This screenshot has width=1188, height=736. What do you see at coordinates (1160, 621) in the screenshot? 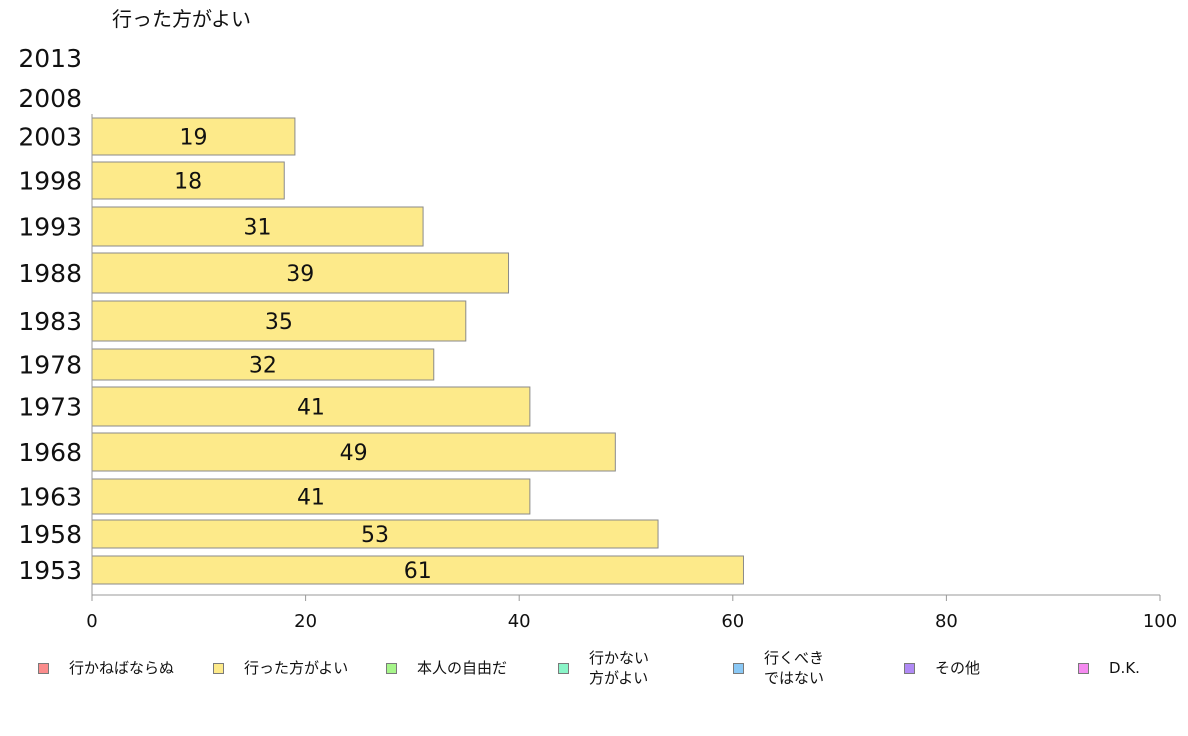
I see `x-tick-label: 100` at bounding box center [1160, 621].